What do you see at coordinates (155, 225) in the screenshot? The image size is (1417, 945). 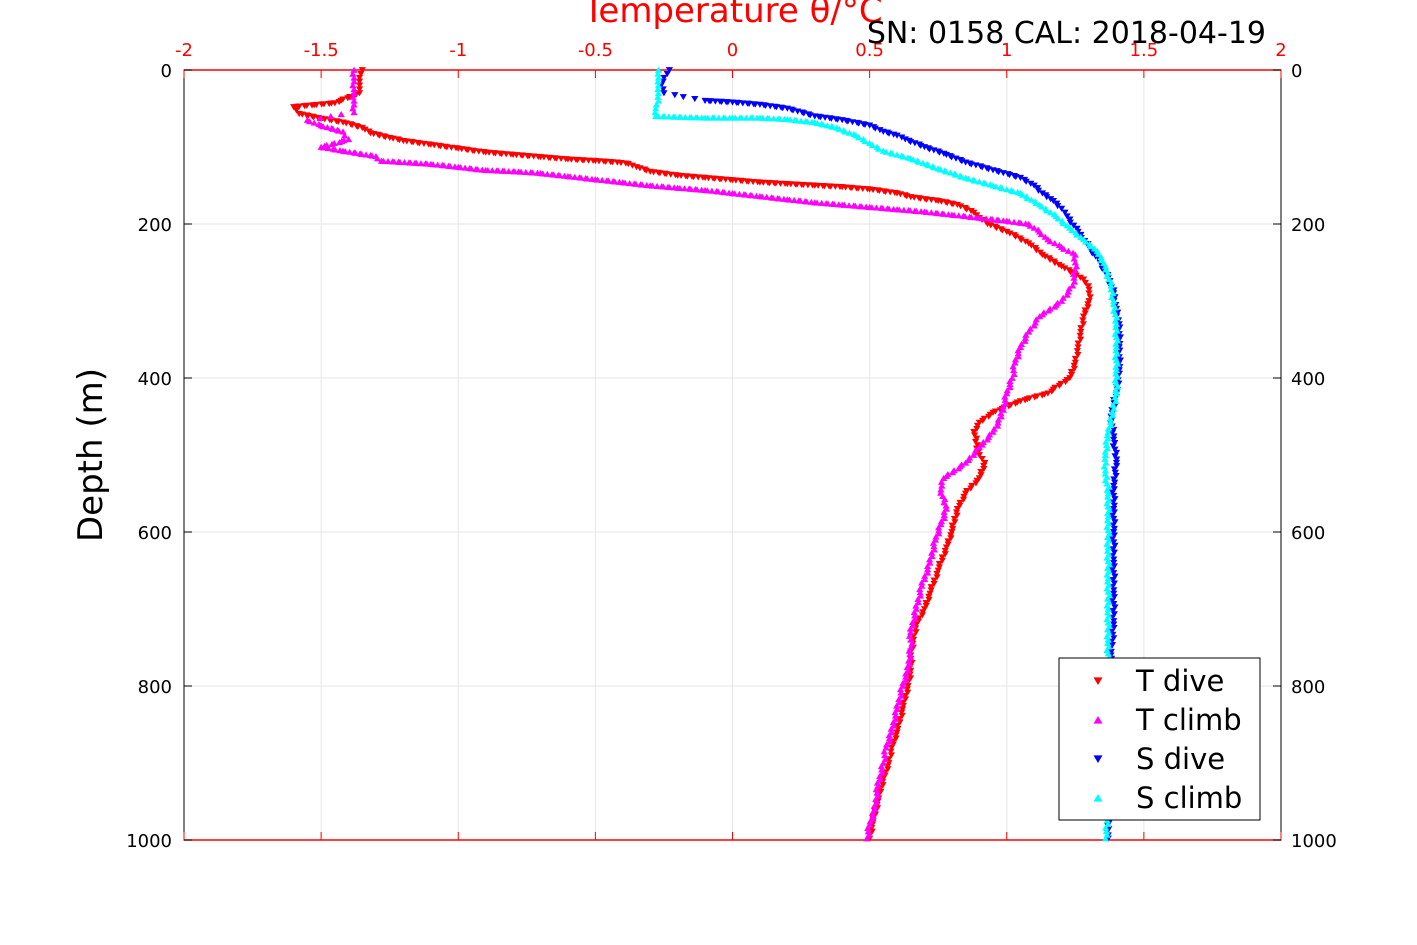 I see `y-tick-label-left: 200` at bounding box center [155, 225].